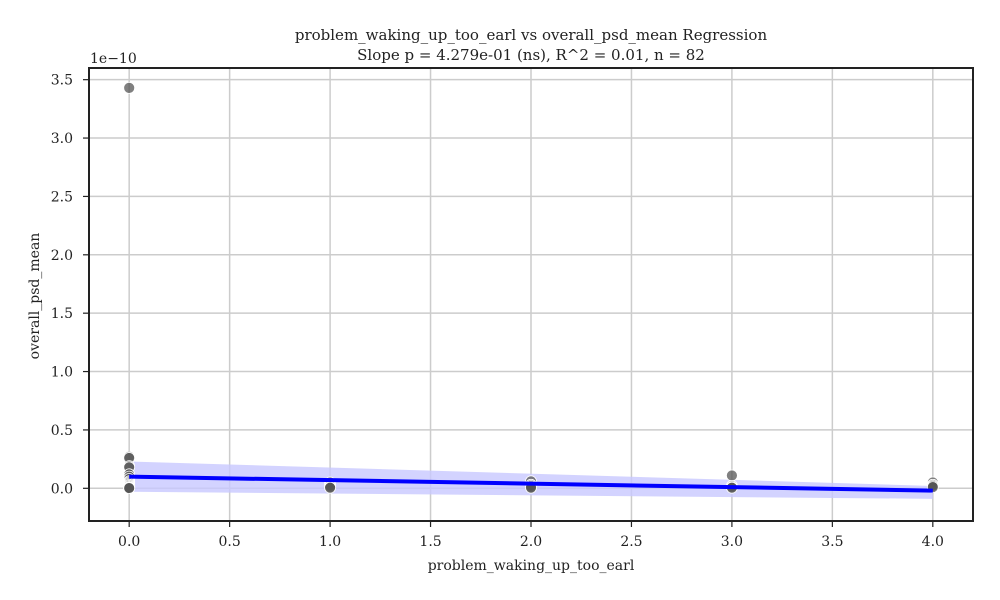 The width and height of the screenshot is (1000, 600). What do you see at coordinates (62, 139) in the screenshot?
I see `y-tick-label: 3.0` at bounding box center [62, 139].